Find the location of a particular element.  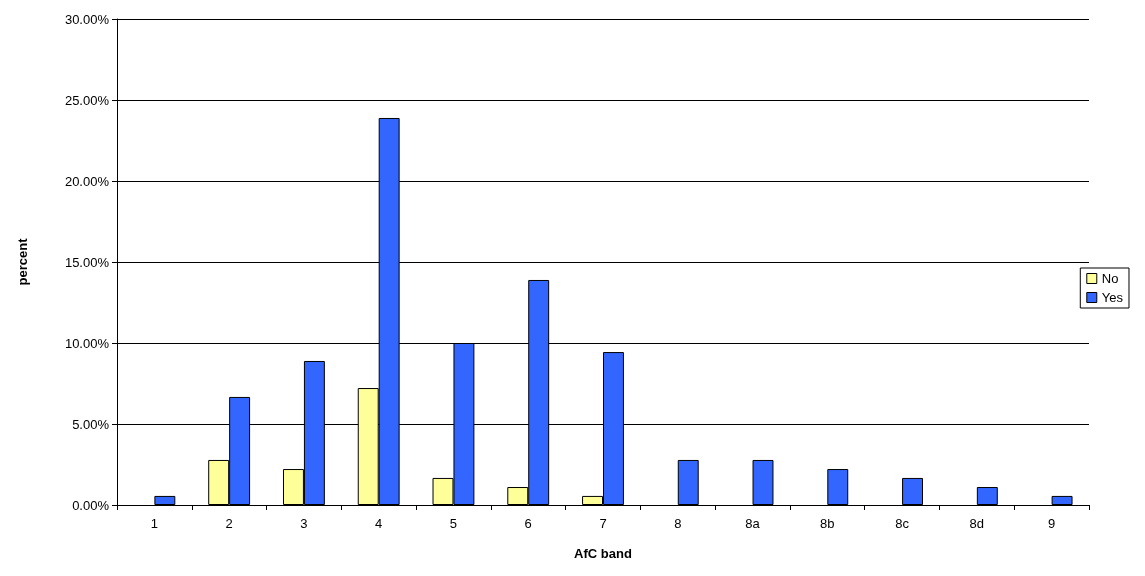

x-tick-label: 8c is located at coordinates (902, 523).